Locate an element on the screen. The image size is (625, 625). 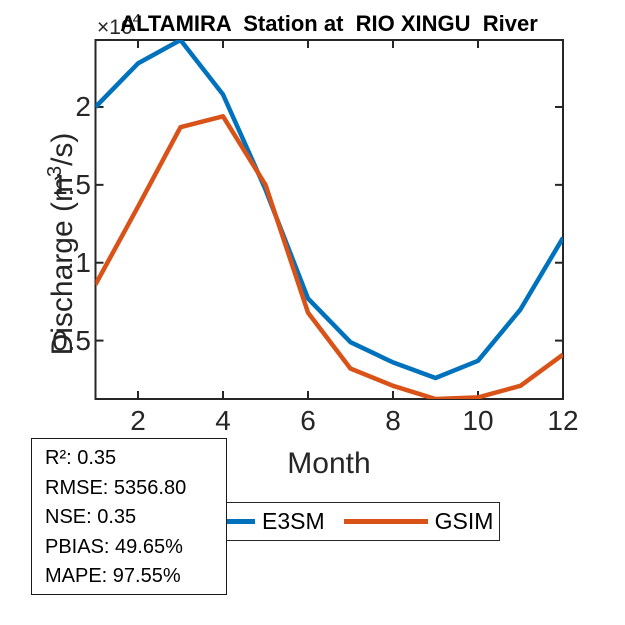
y-axis-multiplier-exponent: 4 is located at coordinates (136, 19).